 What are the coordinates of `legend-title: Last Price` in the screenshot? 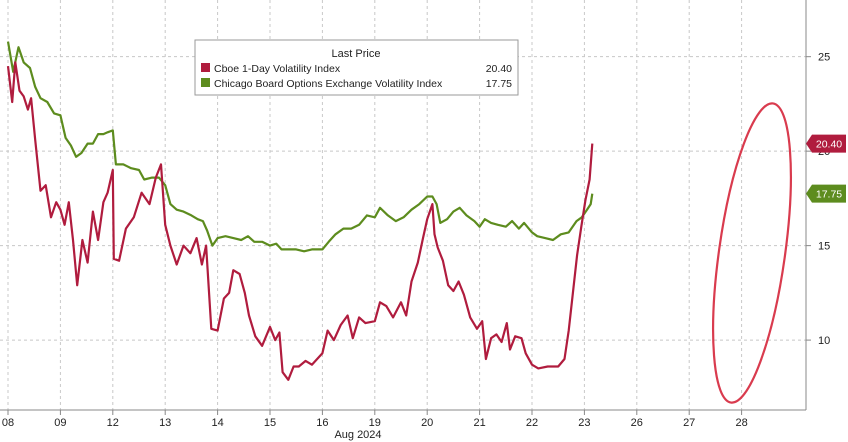 It's located at (356, 54).